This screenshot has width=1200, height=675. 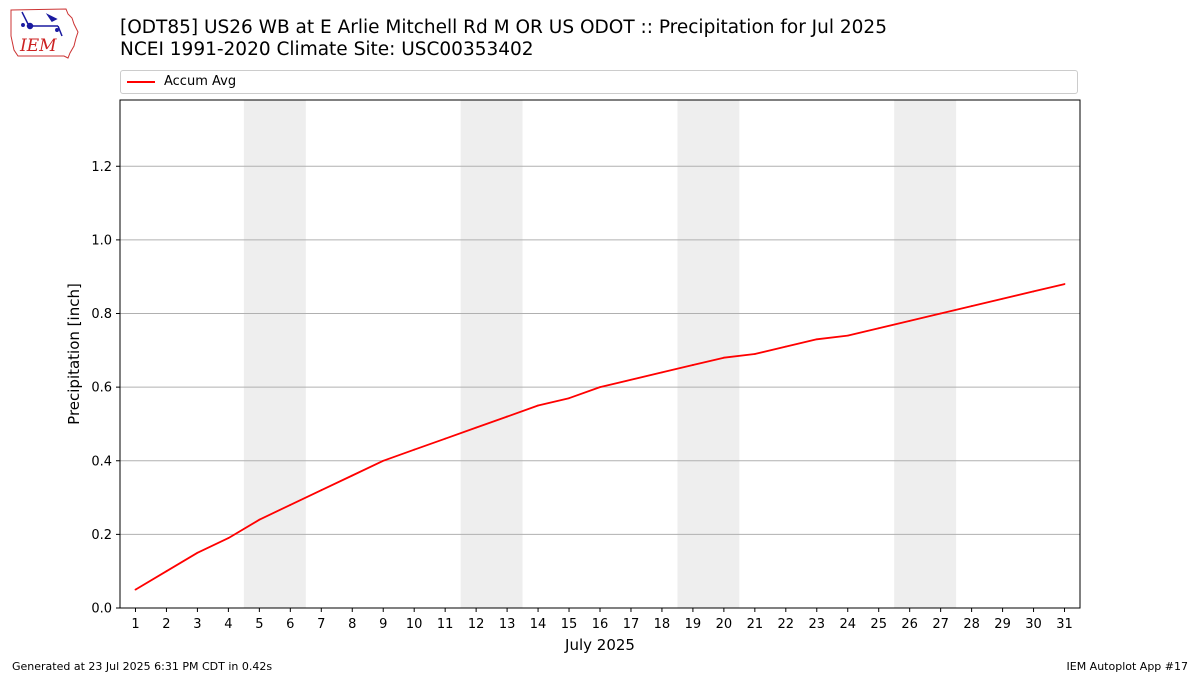 What do you see at coordinates (197, 624) in the screenshot?
I see `x-tick-label: 3` at bounding box center [197, 624].